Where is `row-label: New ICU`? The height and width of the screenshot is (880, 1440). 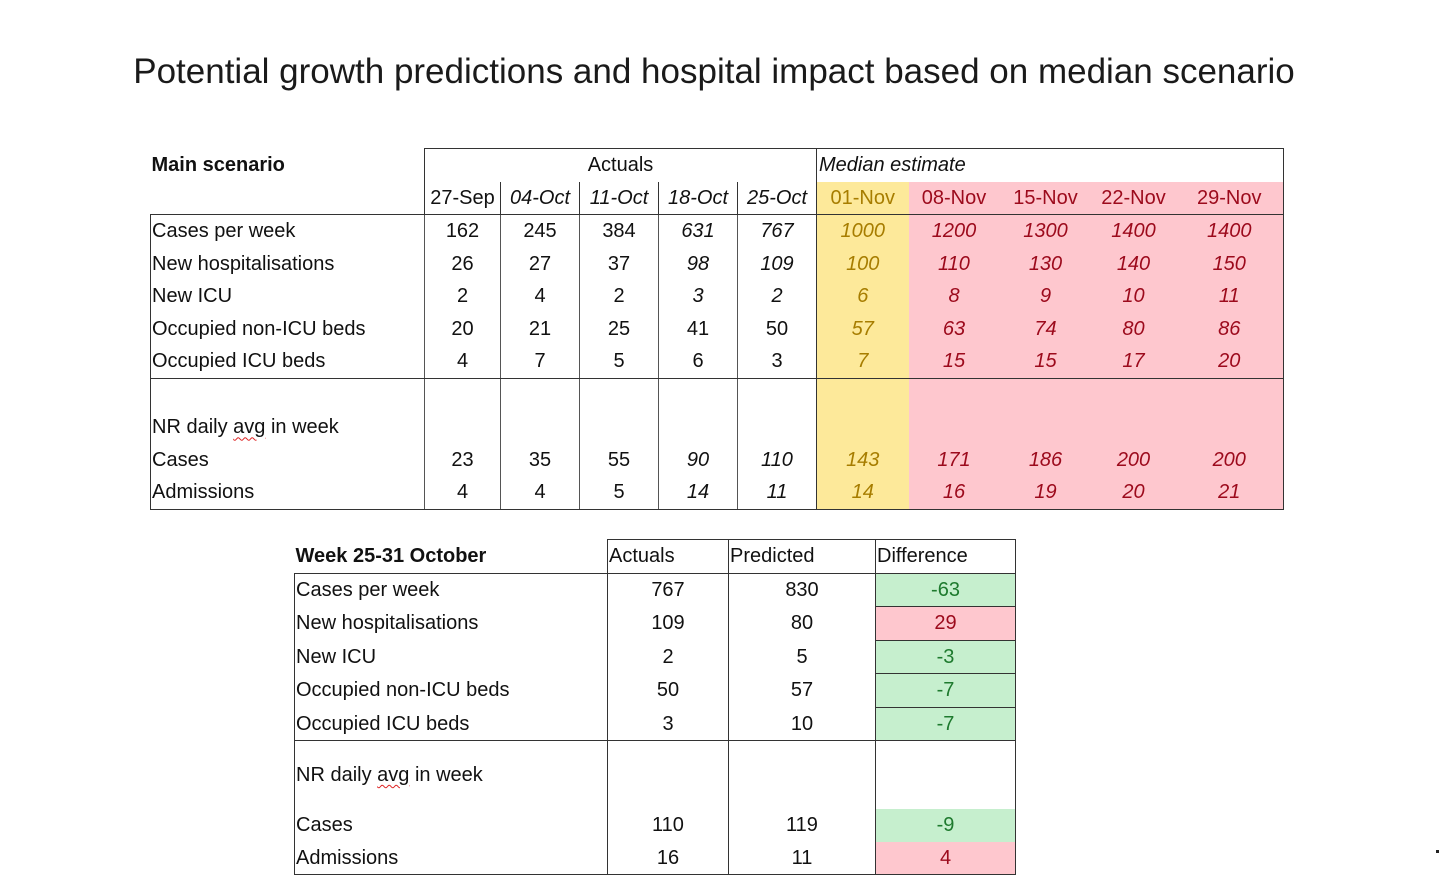 row-label: New ICU is located at coordinates (287, 296).